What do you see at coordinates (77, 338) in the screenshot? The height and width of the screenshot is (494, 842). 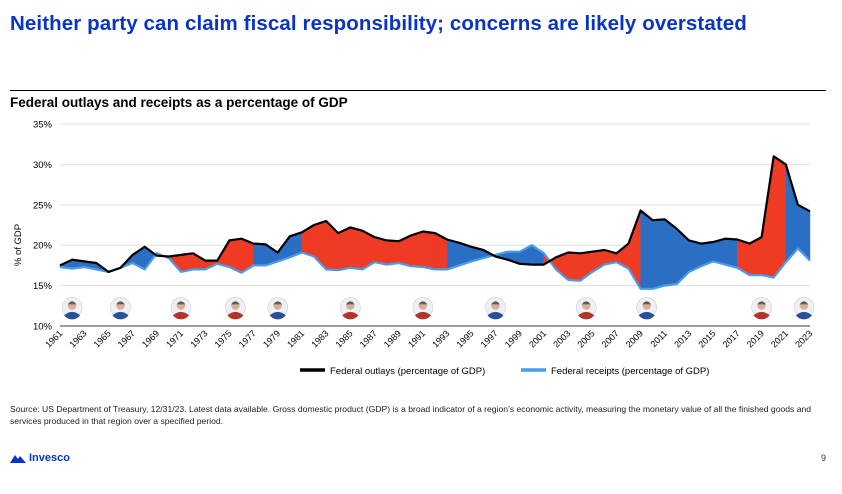 I see `x-tick-label: 1963` at bounding box center [77, 338].